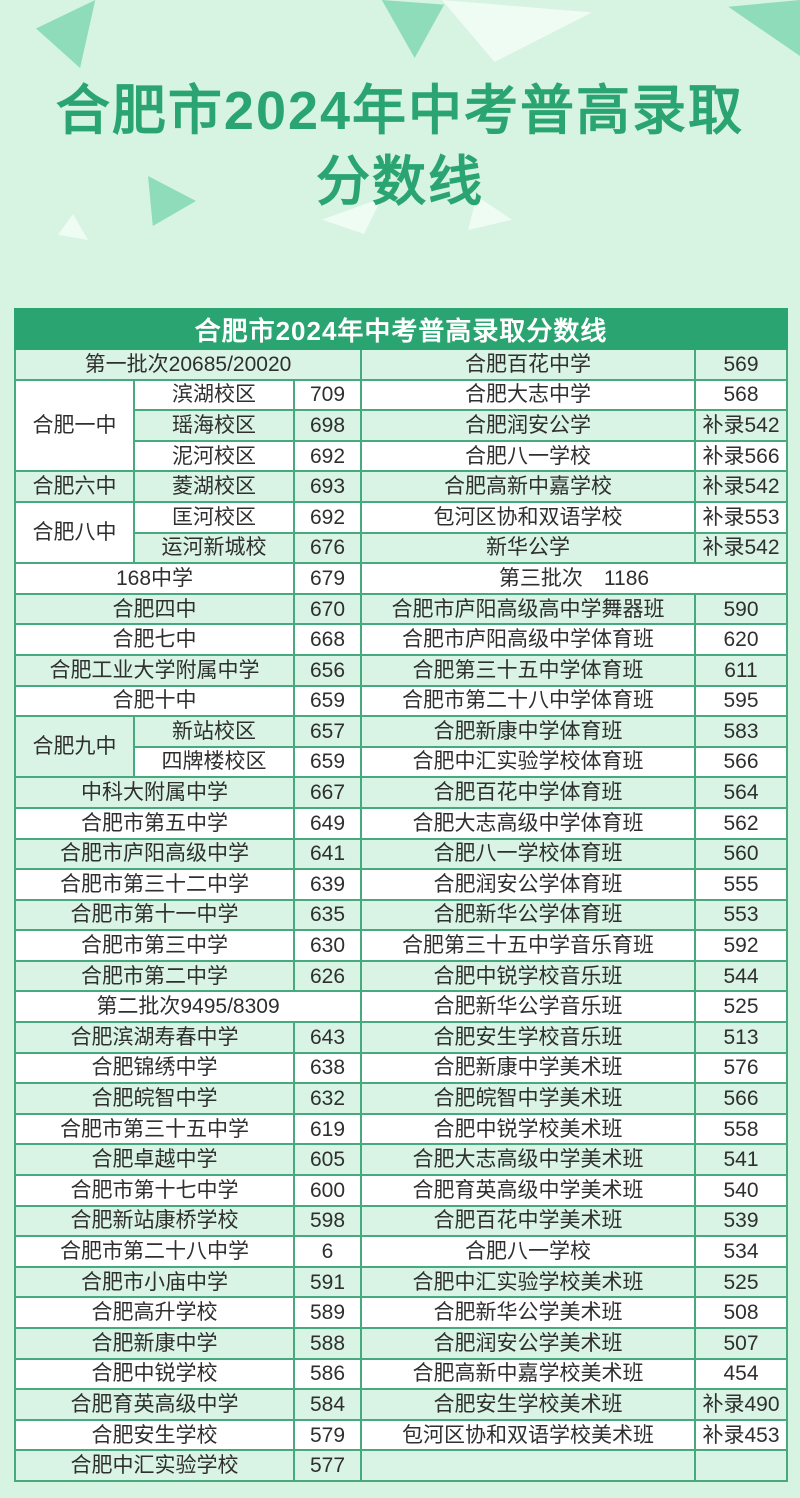  Describe the element at coordinates (188, 1007) in the screenshot. I see `batch-cell: 第二批次9495/8309` at that location.